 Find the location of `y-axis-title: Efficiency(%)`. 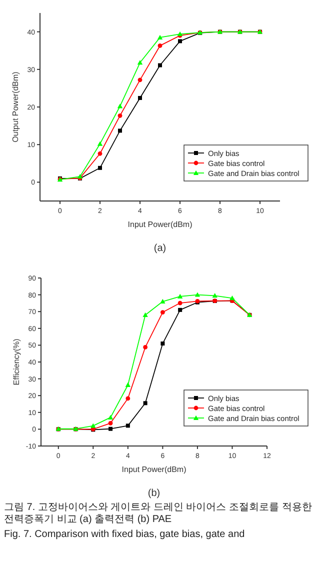

y-axis-title: Efficiency(%) is located at coordinates (16, 362).